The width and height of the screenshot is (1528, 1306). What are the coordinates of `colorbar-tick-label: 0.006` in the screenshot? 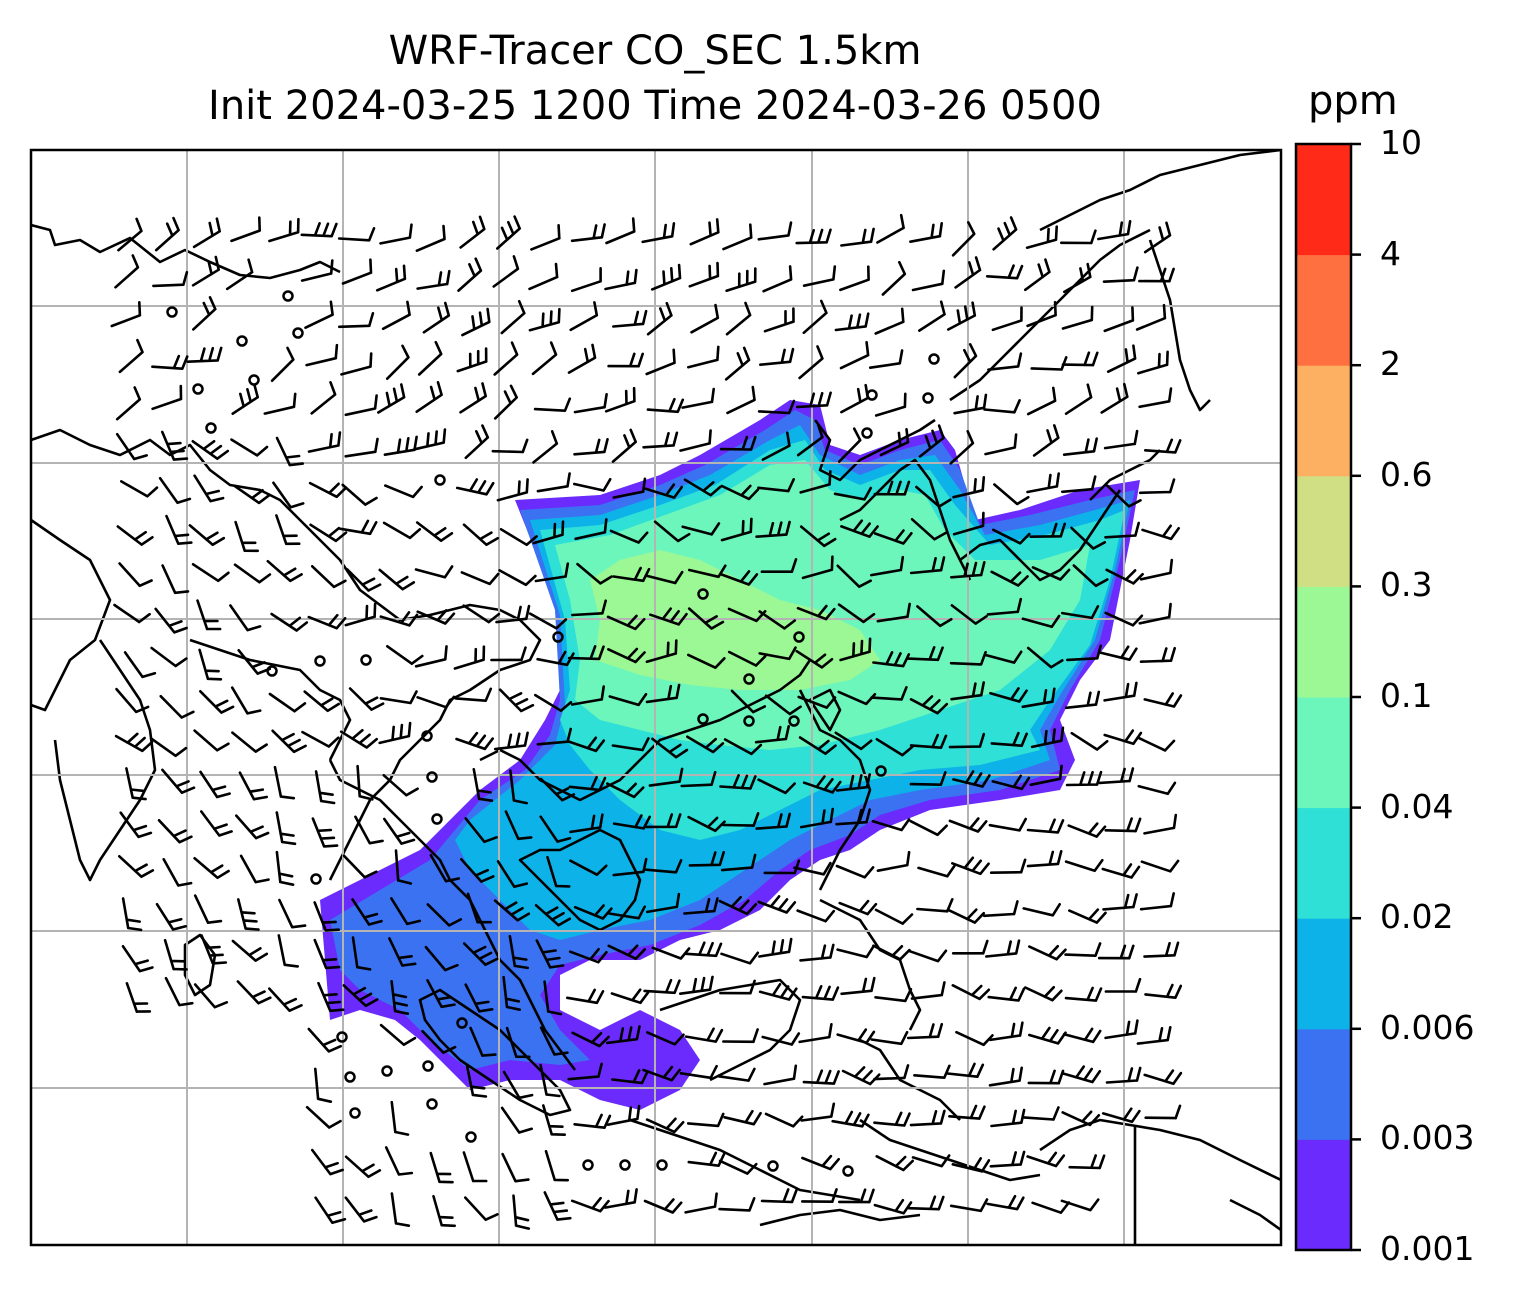 It's located at (1427, 1027).